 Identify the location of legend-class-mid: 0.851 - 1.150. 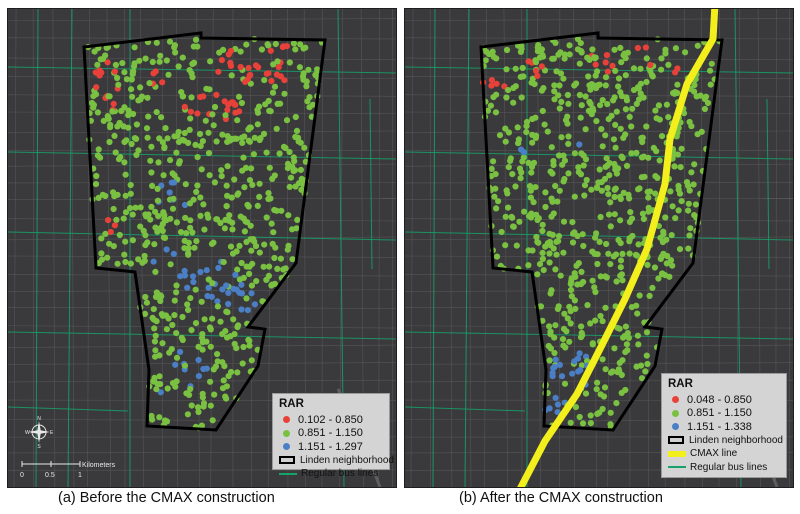
(331, 434).